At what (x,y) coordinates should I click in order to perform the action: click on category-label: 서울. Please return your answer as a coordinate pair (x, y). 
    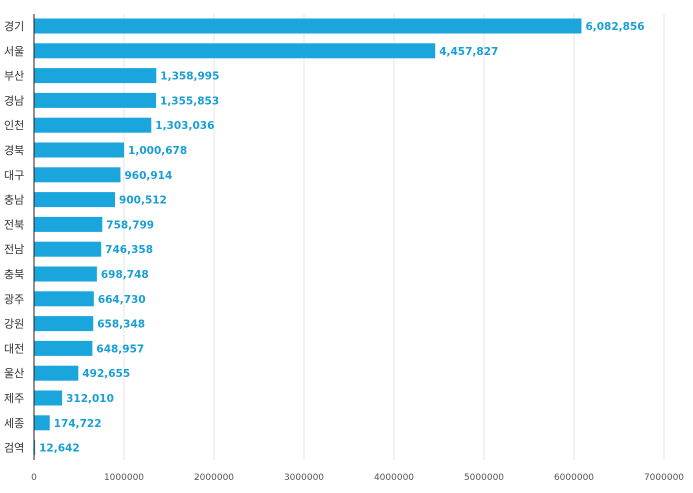
    Looking at the image, I should click on (14, 51).